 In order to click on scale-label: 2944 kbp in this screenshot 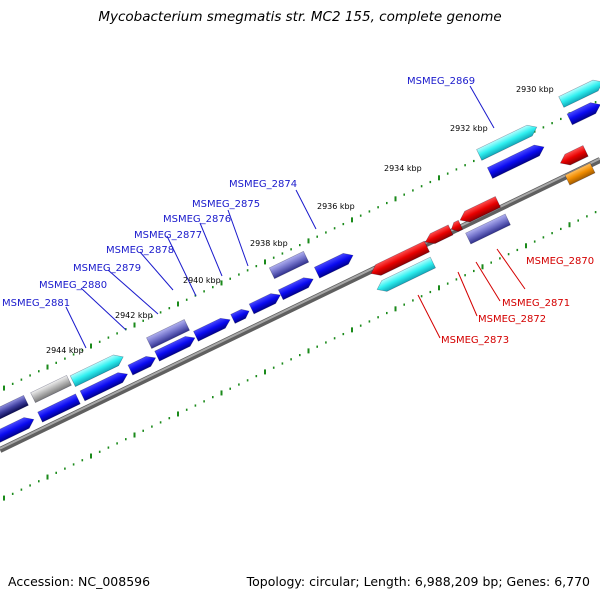, I will do `click(65, 350)`.